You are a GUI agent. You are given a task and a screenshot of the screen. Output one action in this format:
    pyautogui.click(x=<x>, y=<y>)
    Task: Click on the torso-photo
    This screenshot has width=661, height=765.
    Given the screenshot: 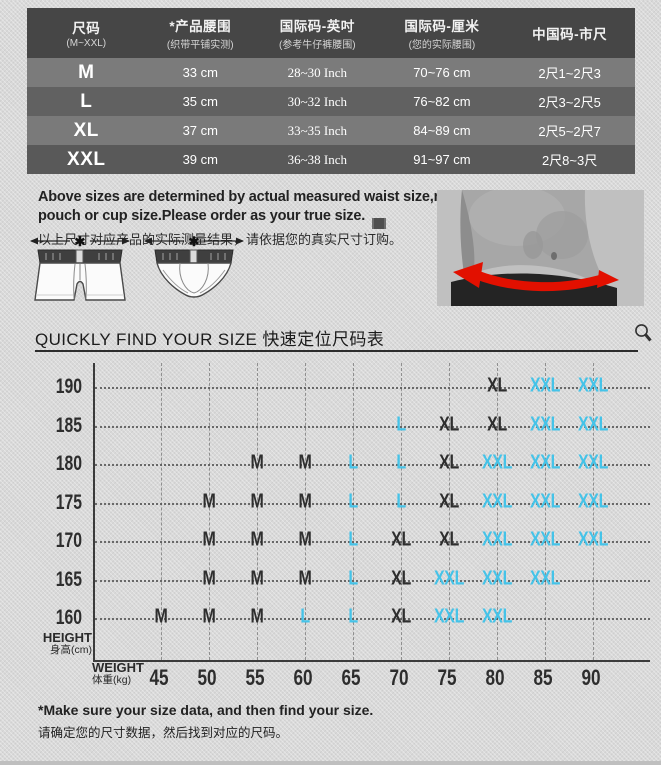 What is the action you would take?
    pyautogui.click(x=540, y=246)
    